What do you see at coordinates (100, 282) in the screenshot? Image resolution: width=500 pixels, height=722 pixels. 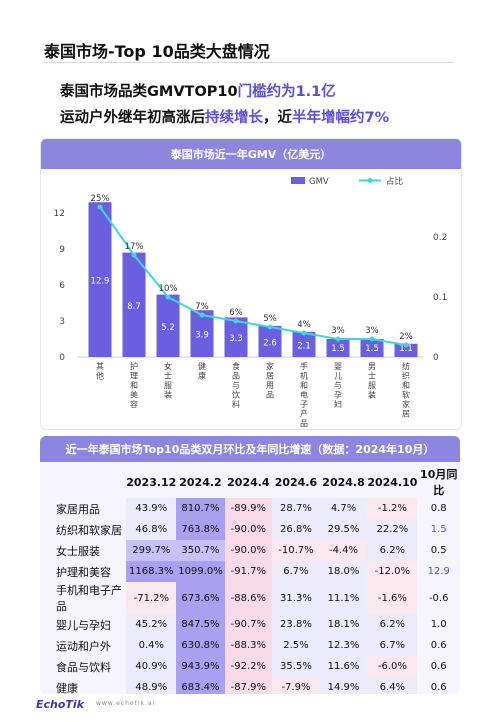 I see `bar-value-label: 12.9` at bounding box center [100, 282].